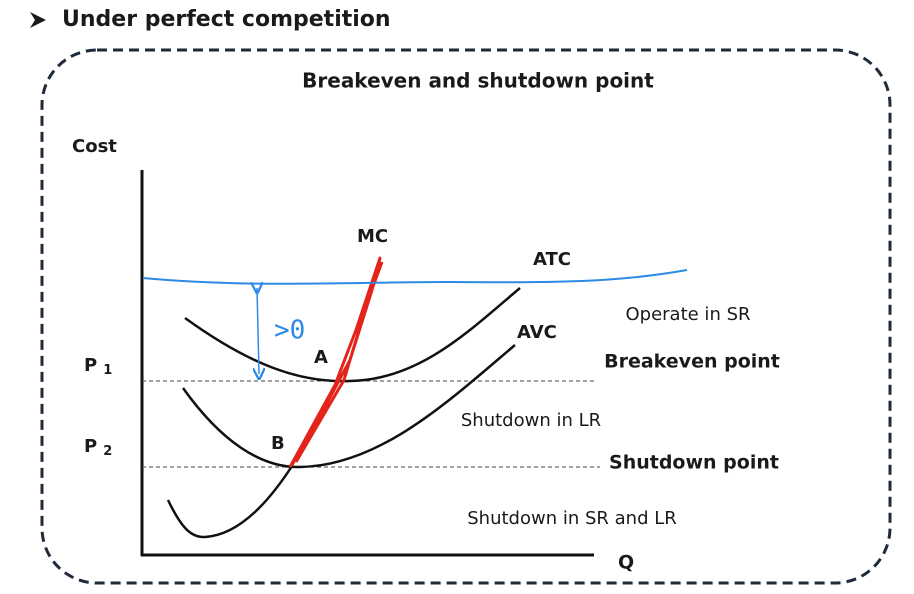 This screenshot has height=594, width=914. Describe the element at coordinates (278, 443) in the screenshot. I see `point-b: B` at that location.